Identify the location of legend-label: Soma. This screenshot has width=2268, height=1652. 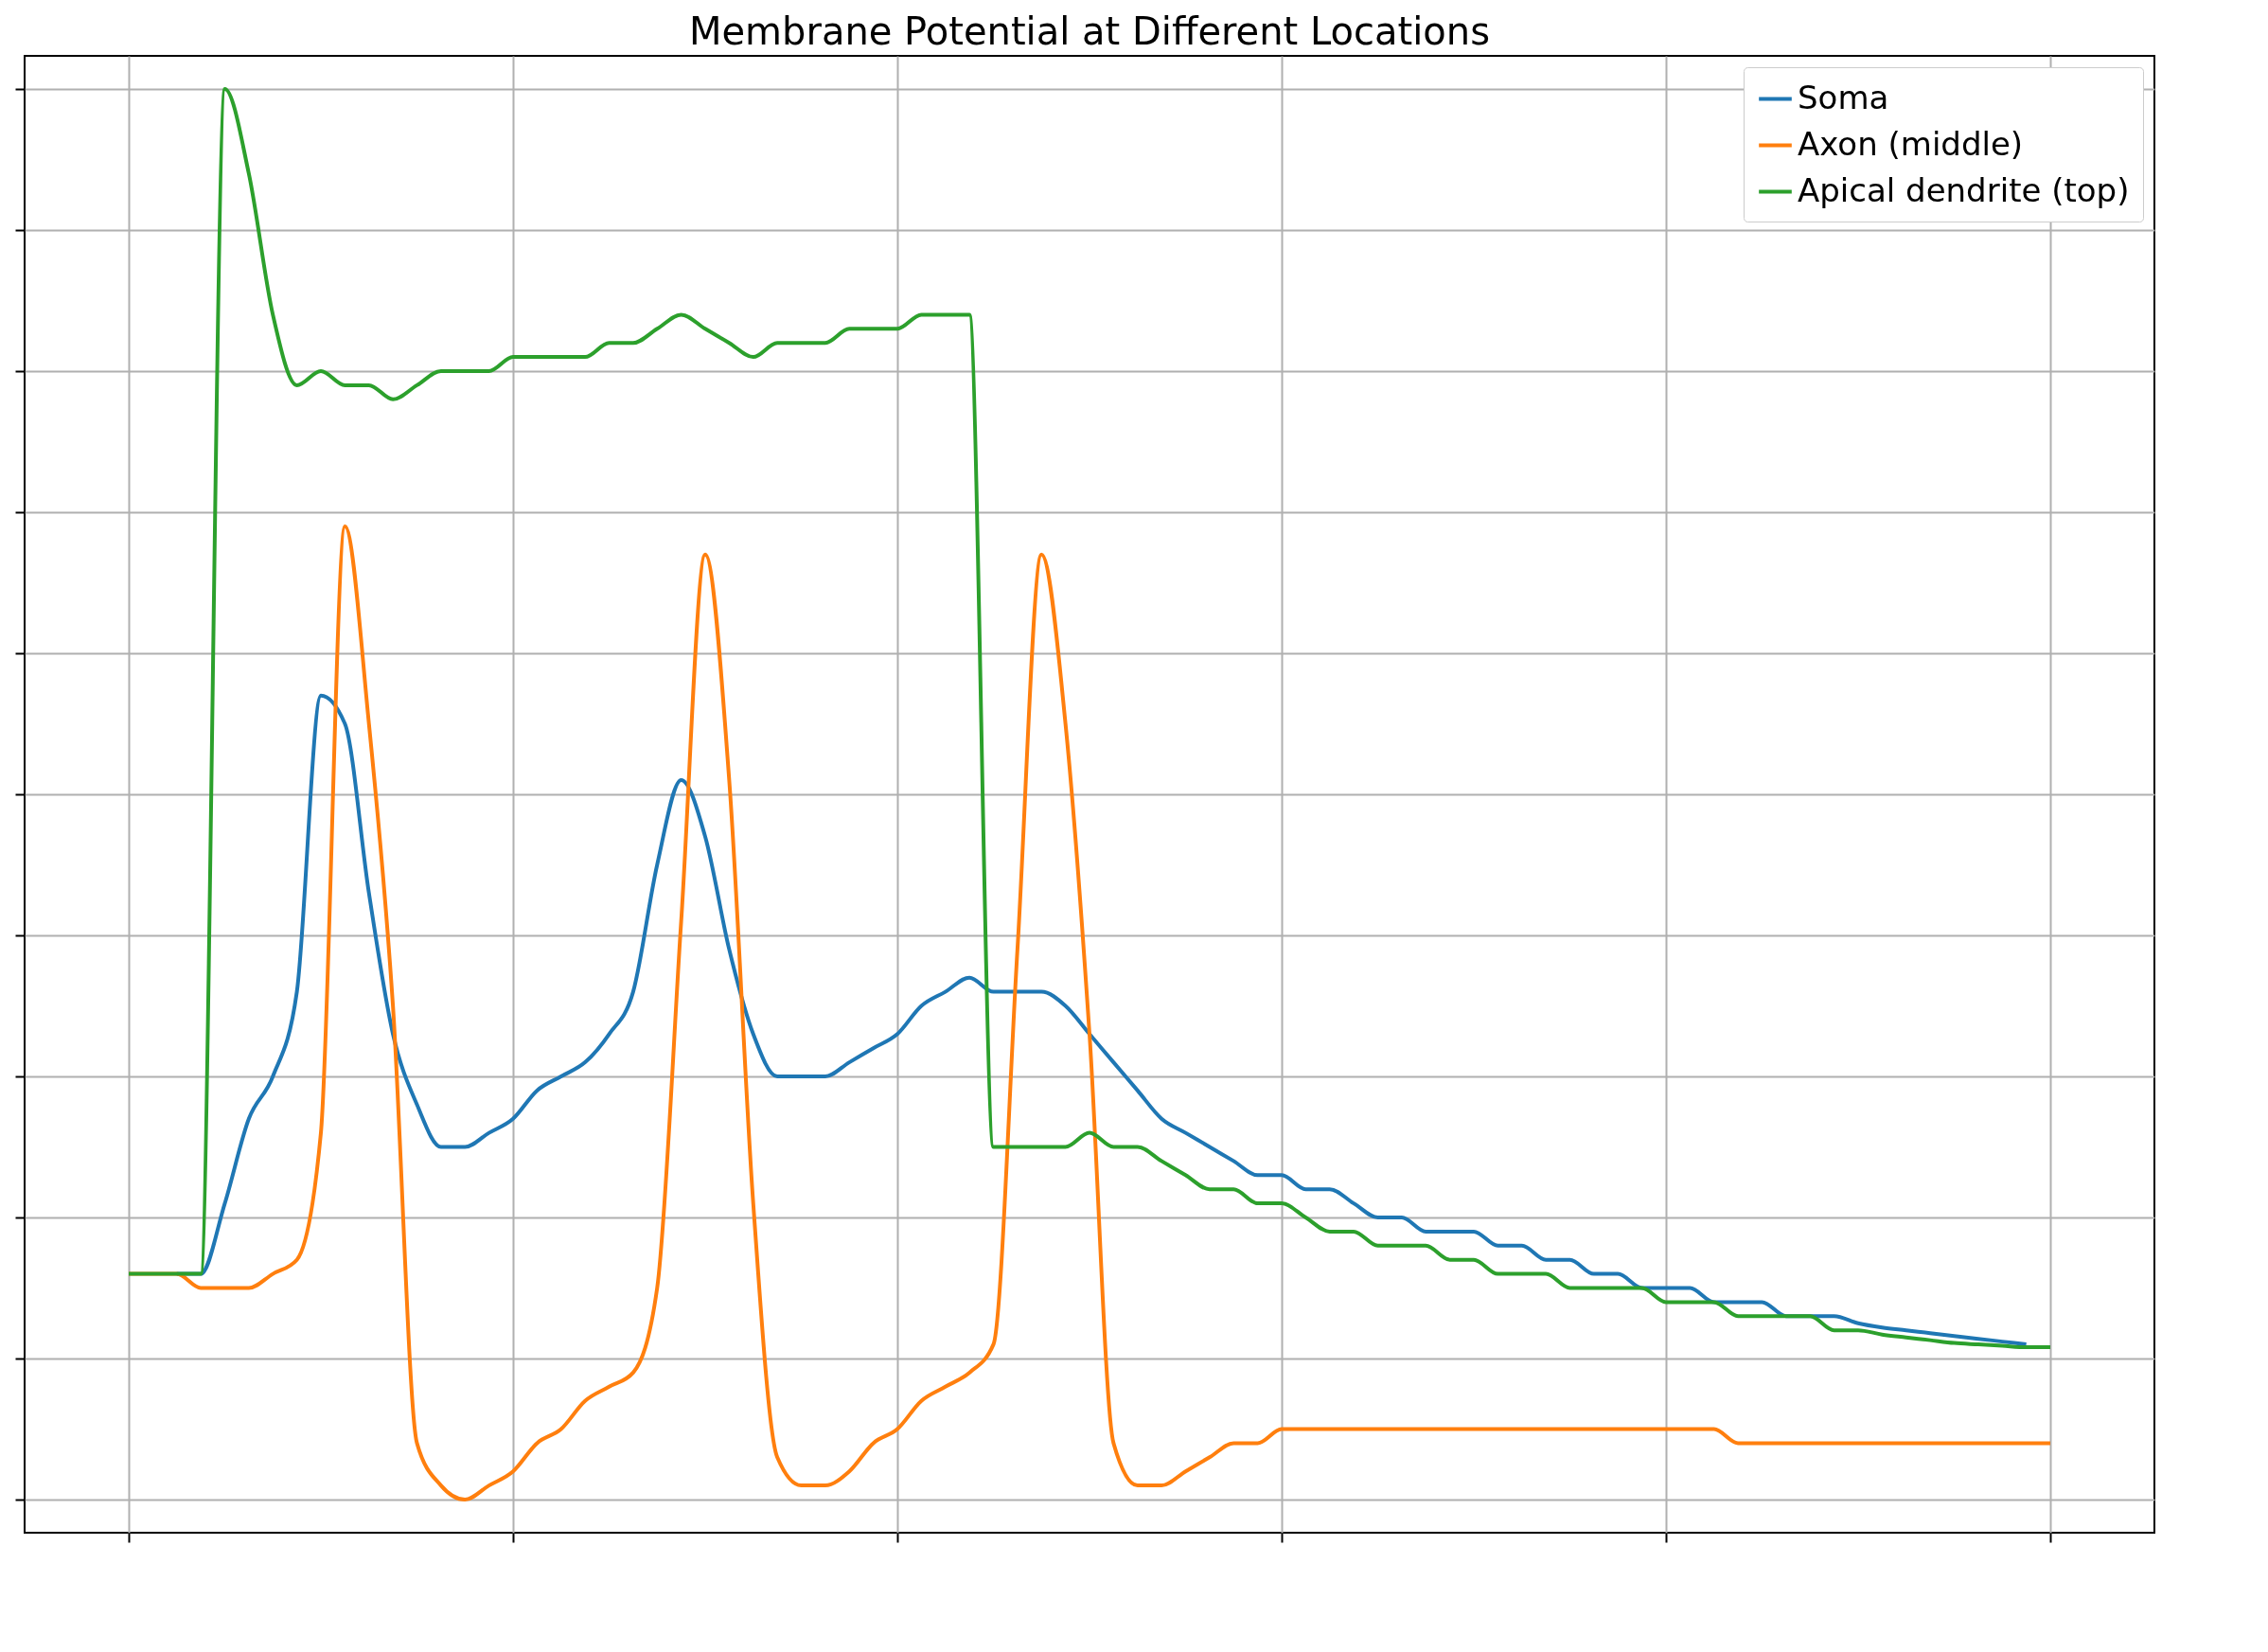
(1843, 97).